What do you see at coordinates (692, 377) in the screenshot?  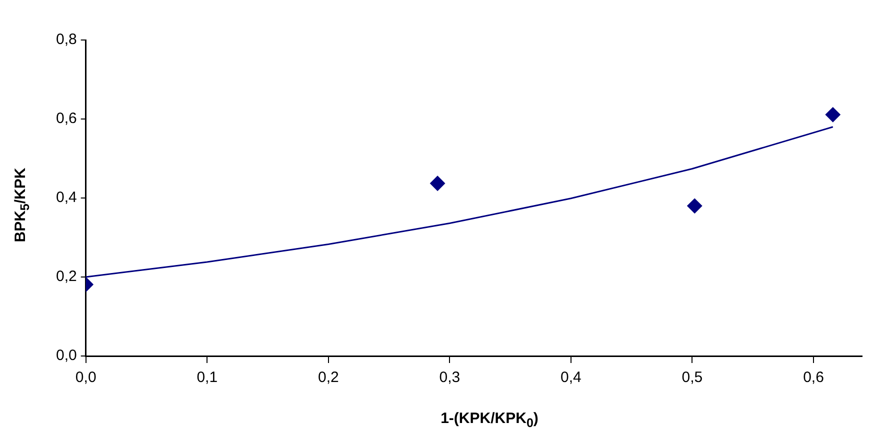 I see `x-tick-label: 0,5` at bounding box center [692, 377].